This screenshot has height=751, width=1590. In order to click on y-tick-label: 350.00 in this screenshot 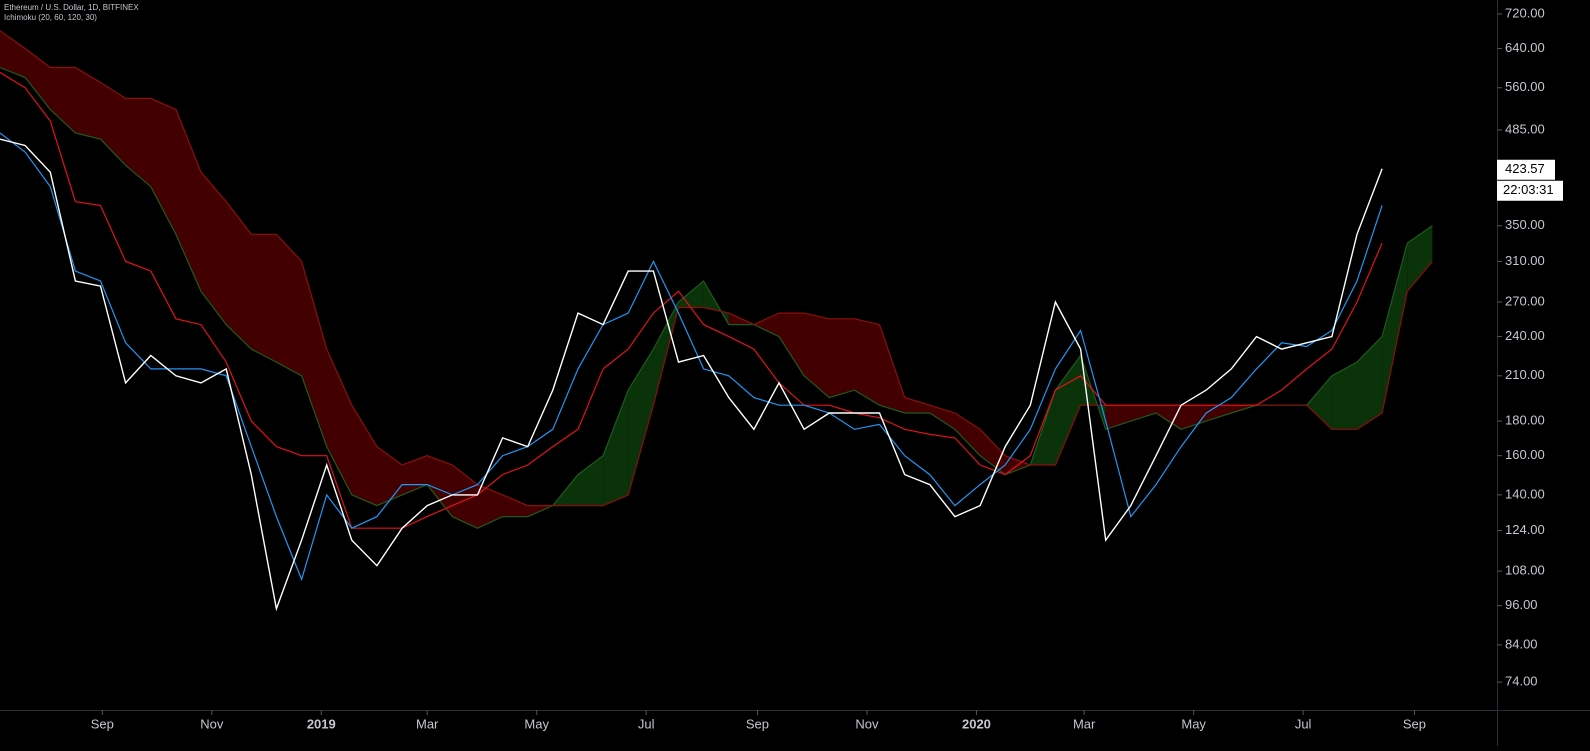, I will do `click(1525, 224)`.